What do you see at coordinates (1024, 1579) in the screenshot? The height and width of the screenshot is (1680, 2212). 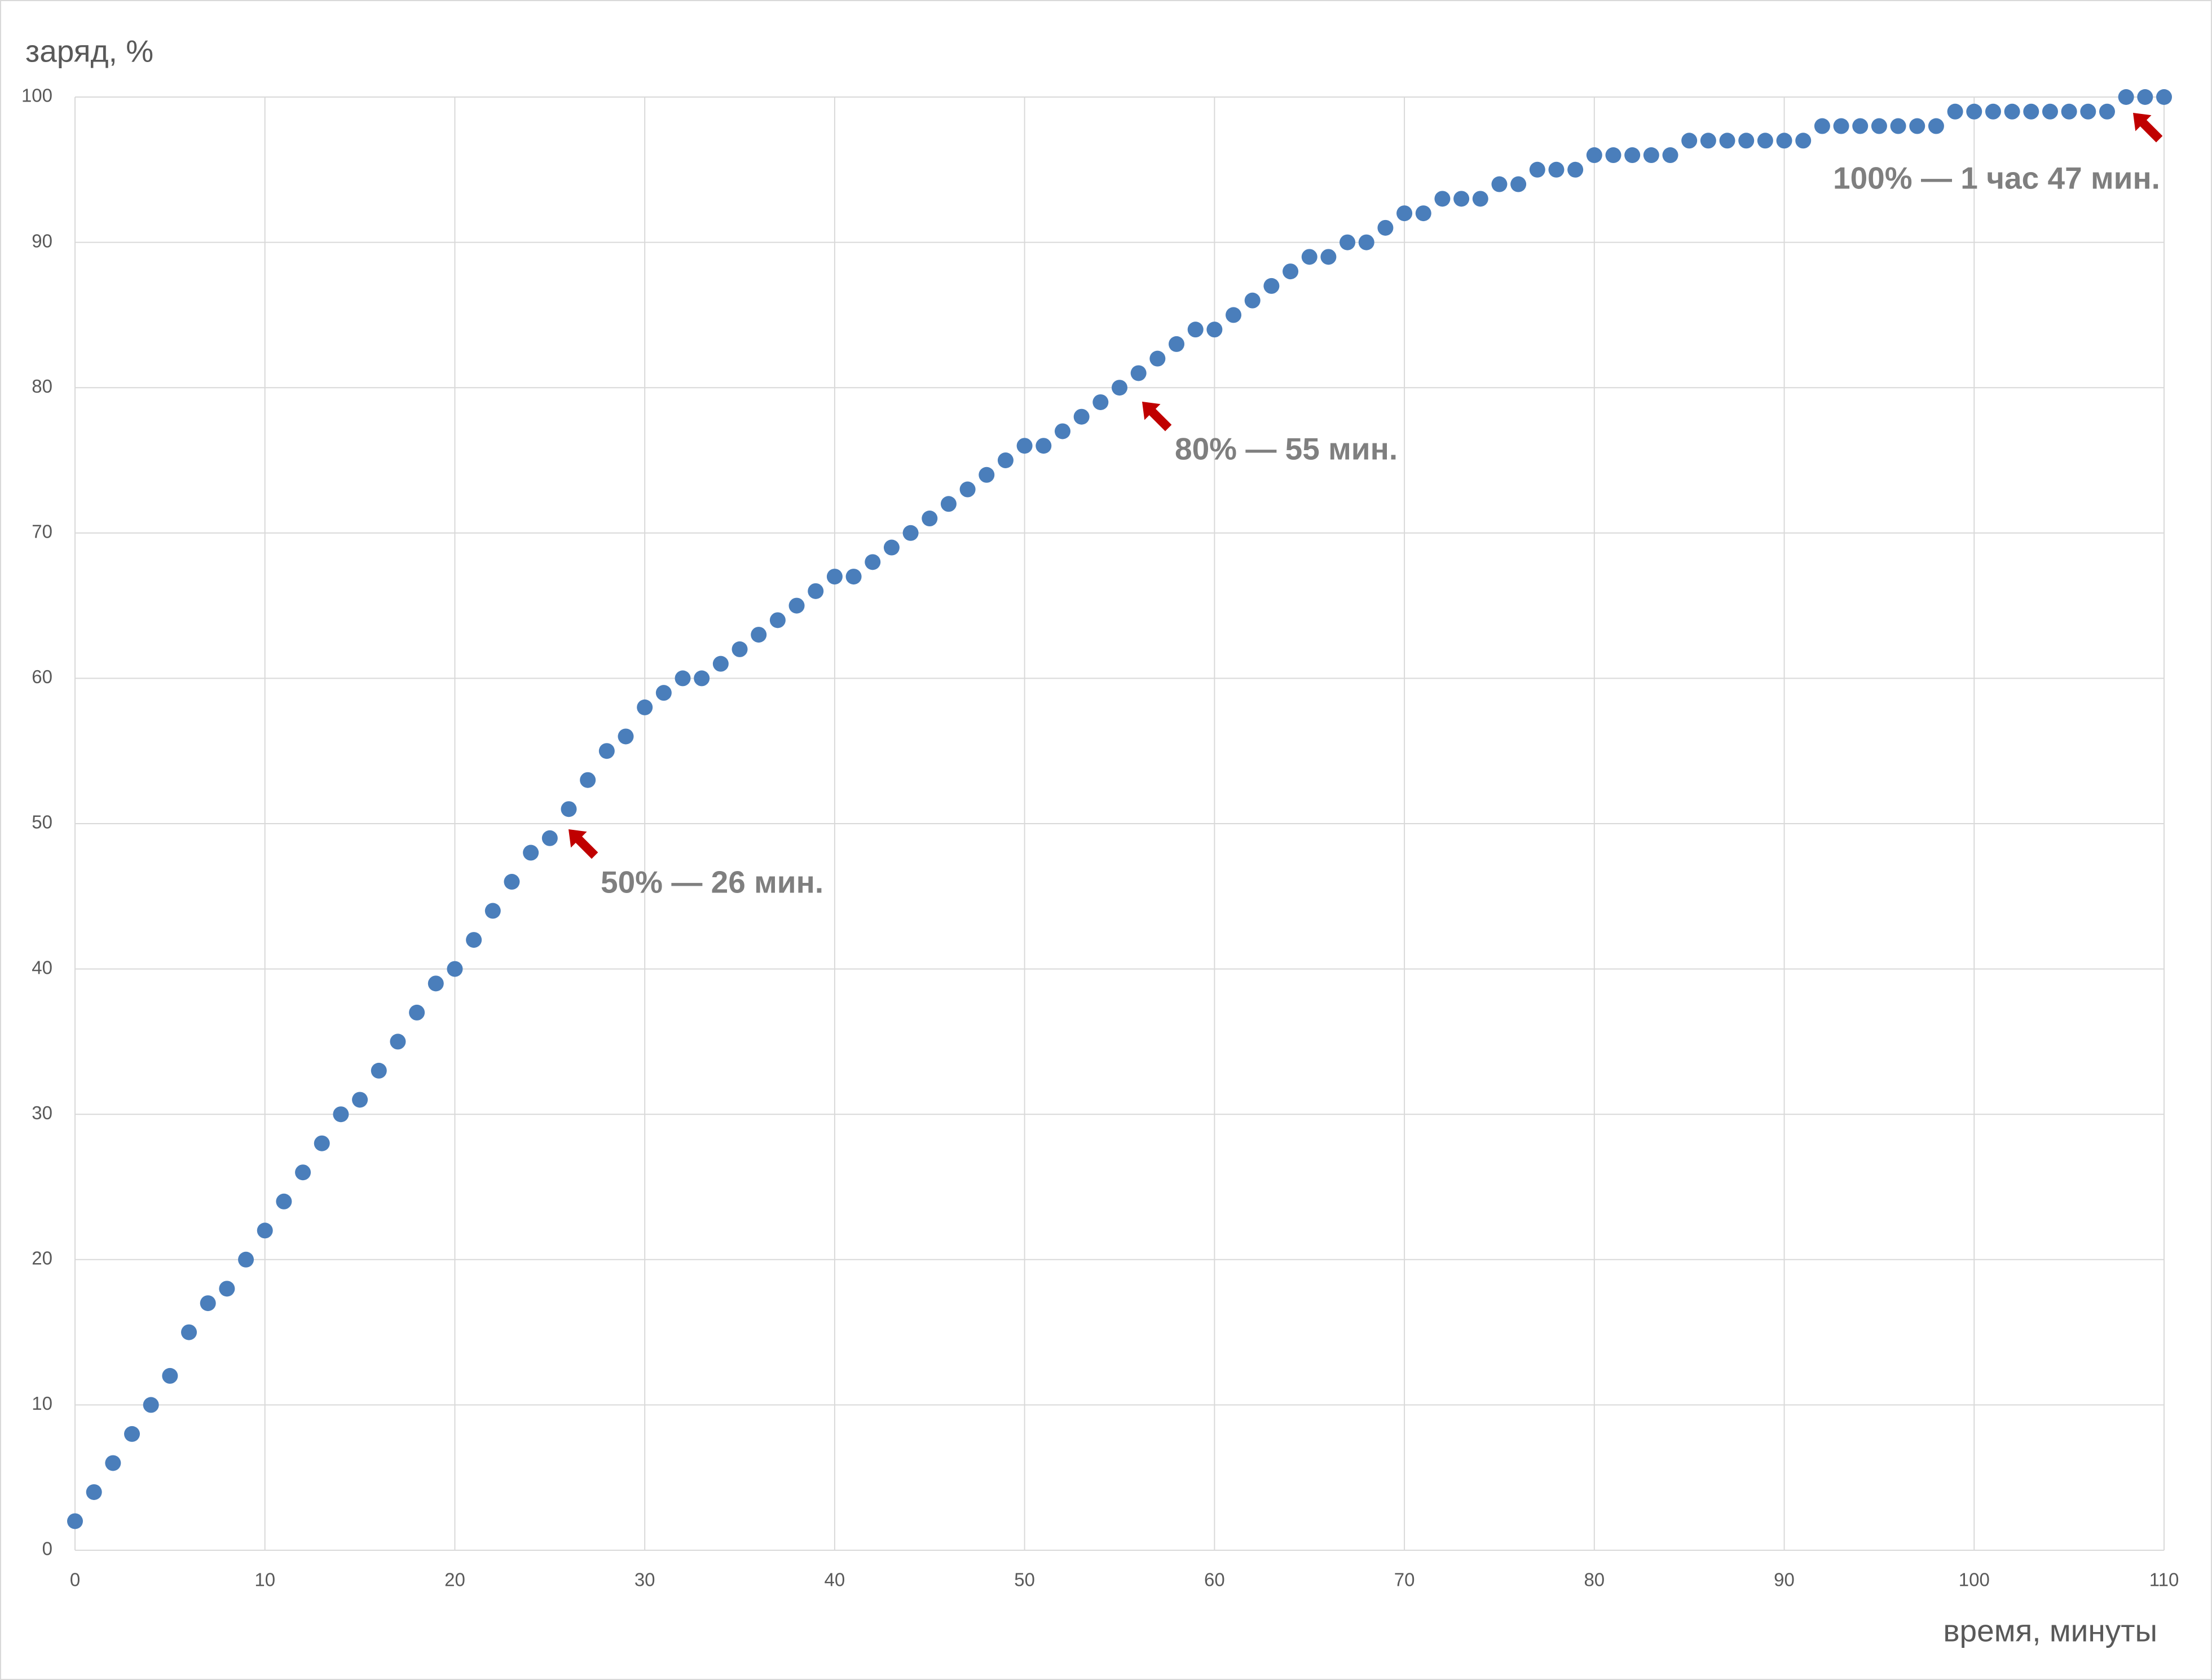 I see `x-tick-label: 50` at bounding box center [1024, 1579].